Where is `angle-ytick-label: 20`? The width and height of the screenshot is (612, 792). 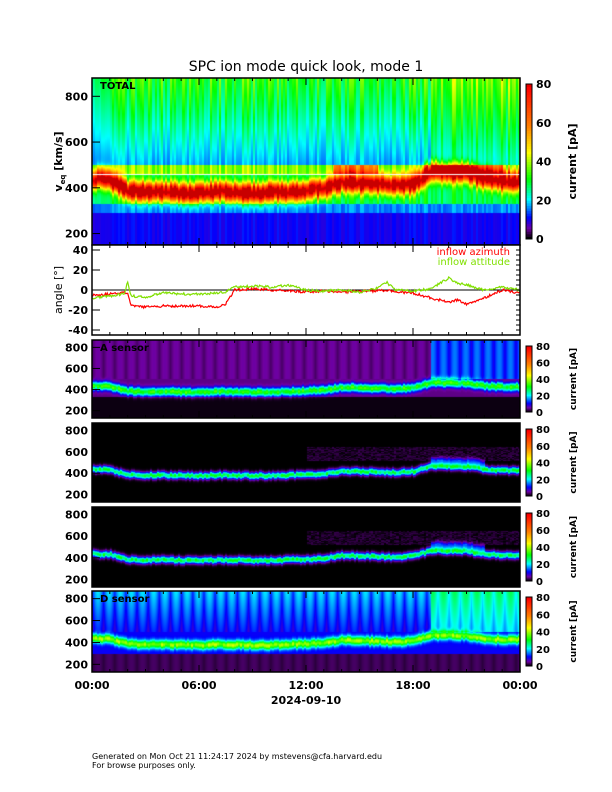 angle-ytick-label: 20 is located at coordinates (81, 270).